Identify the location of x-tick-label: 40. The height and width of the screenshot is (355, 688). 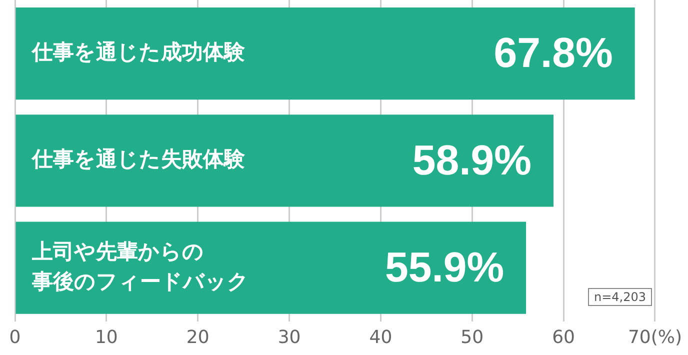
(380, 337).